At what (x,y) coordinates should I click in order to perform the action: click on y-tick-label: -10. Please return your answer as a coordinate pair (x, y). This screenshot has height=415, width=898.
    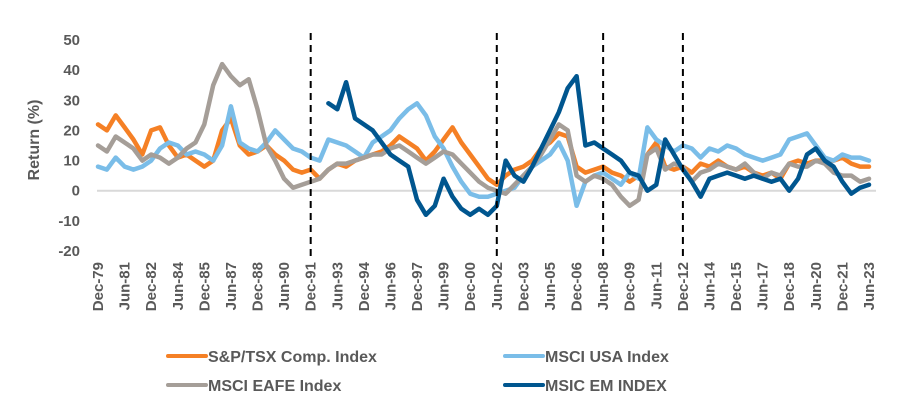
    Looking at the image, I should click on (69, 221).